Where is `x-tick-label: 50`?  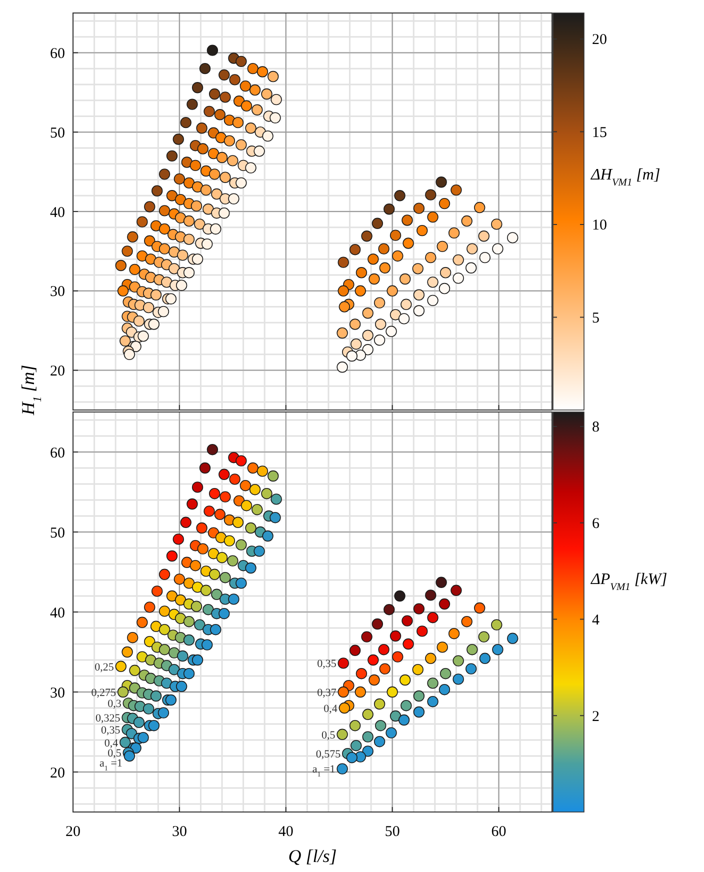
x-tick-label: 50 is located at coordinates (392, 832).